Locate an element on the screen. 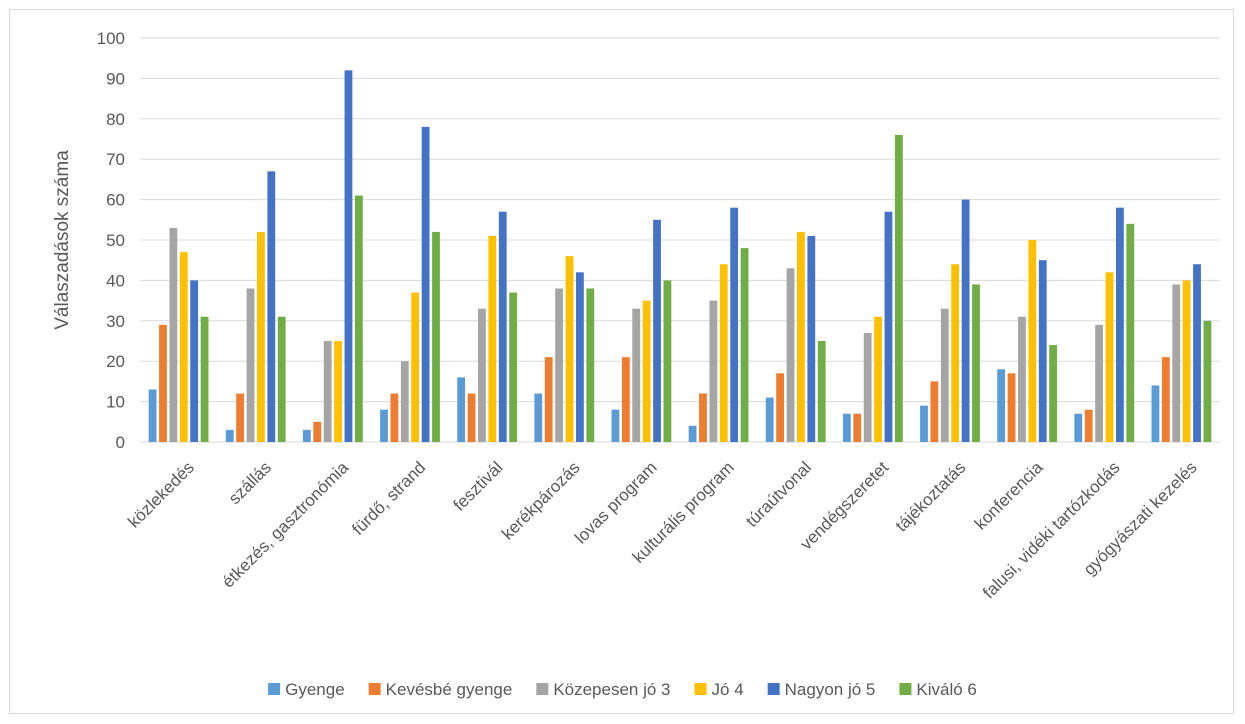 The image size is (1245, 724). y-tick-label: 70 is located at coordinates (115, 159).